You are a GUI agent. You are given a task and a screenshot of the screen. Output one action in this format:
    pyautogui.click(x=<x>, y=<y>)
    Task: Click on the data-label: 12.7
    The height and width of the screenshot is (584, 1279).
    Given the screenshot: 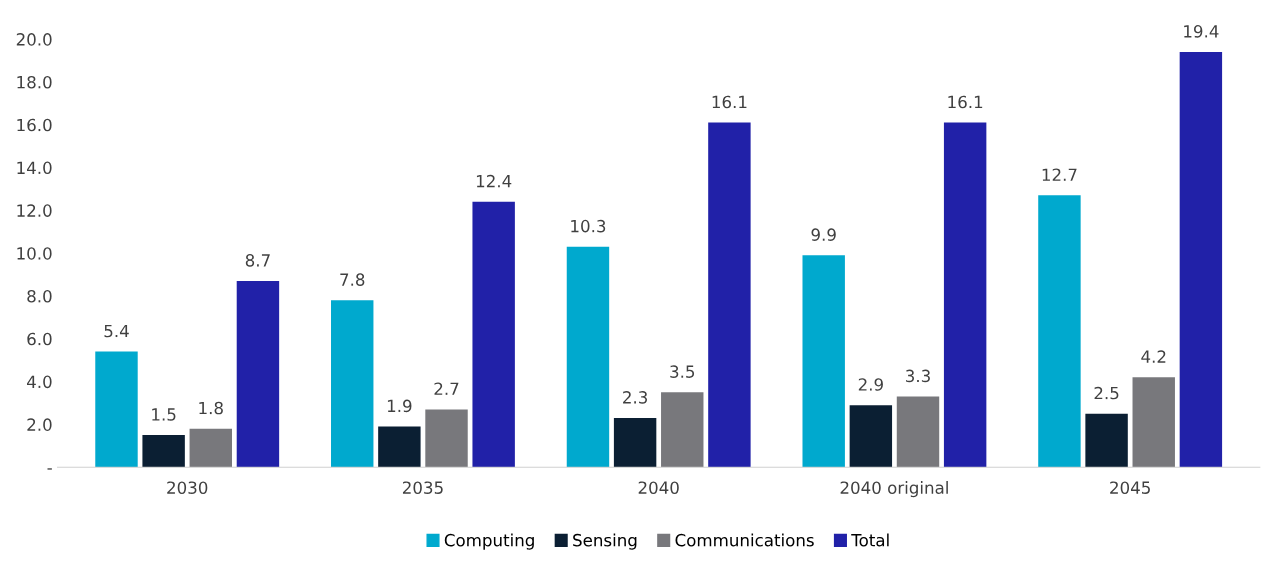 What is the action you would take?
    pyautogui.click(x=1059, y=174)
    